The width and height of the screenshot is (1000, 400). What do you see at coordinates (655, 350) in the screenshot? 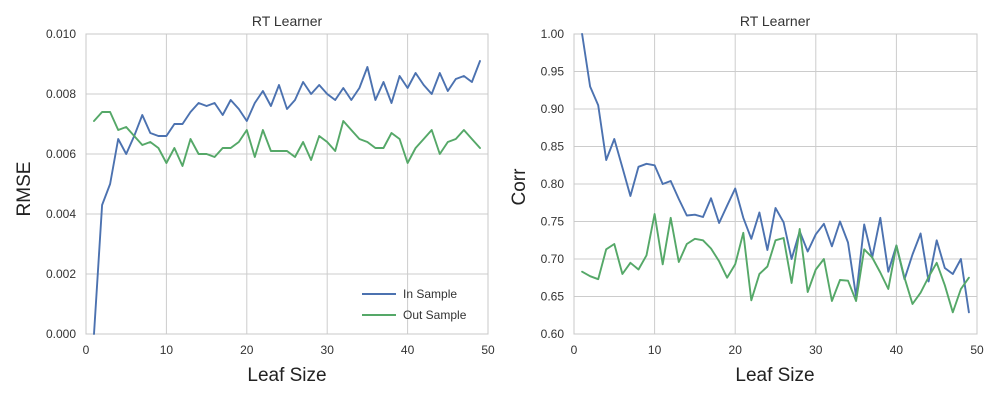
I see `corr-x-tick-label: 10` at bounding box center [655, 350].